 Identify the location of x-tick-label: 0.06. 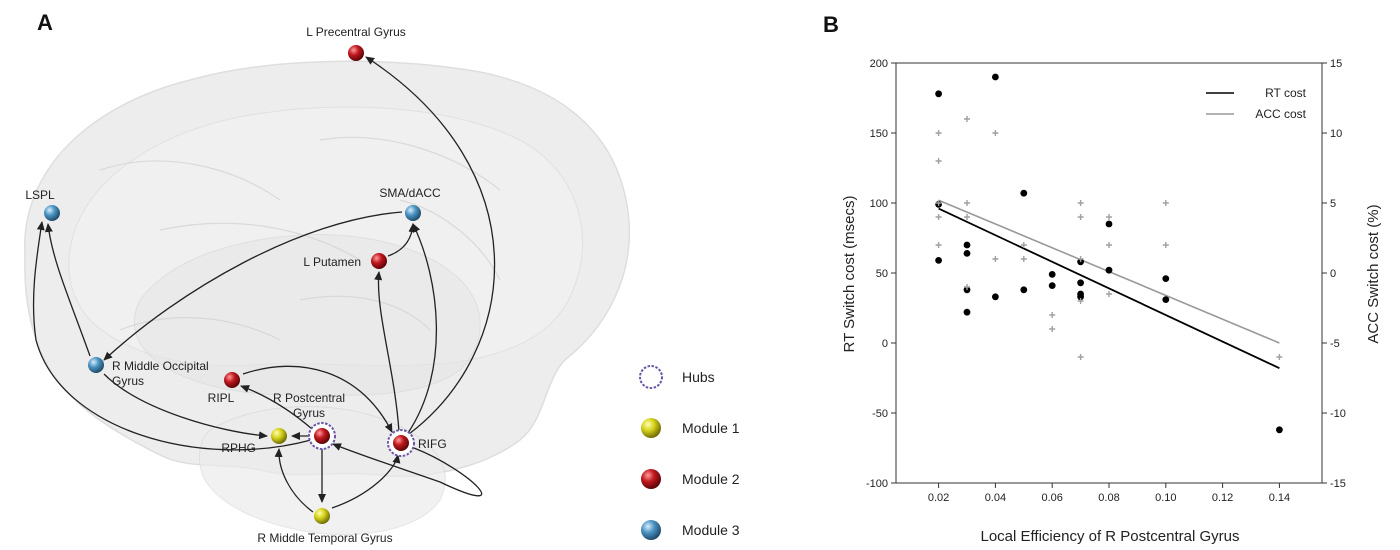
(1051, 498).